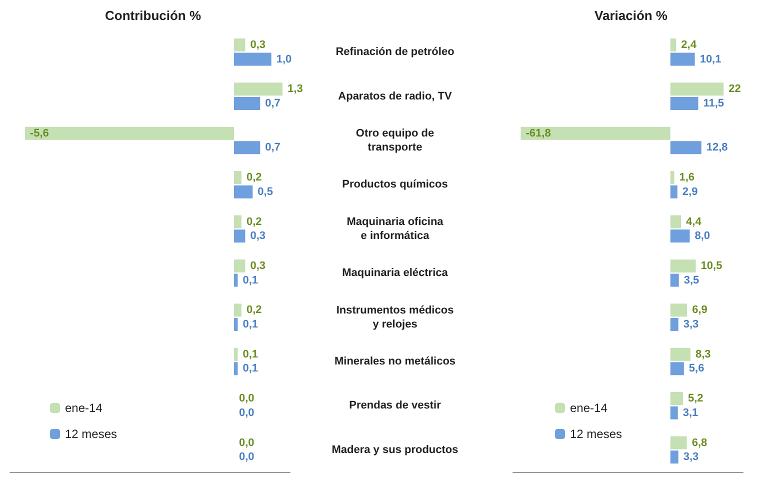 The width and height of the screenshot is (757, 480). What do you see at coordinates (700, 442) in the screenshot?
I see `data-label: 6,8` at bounding box center [700, 442].